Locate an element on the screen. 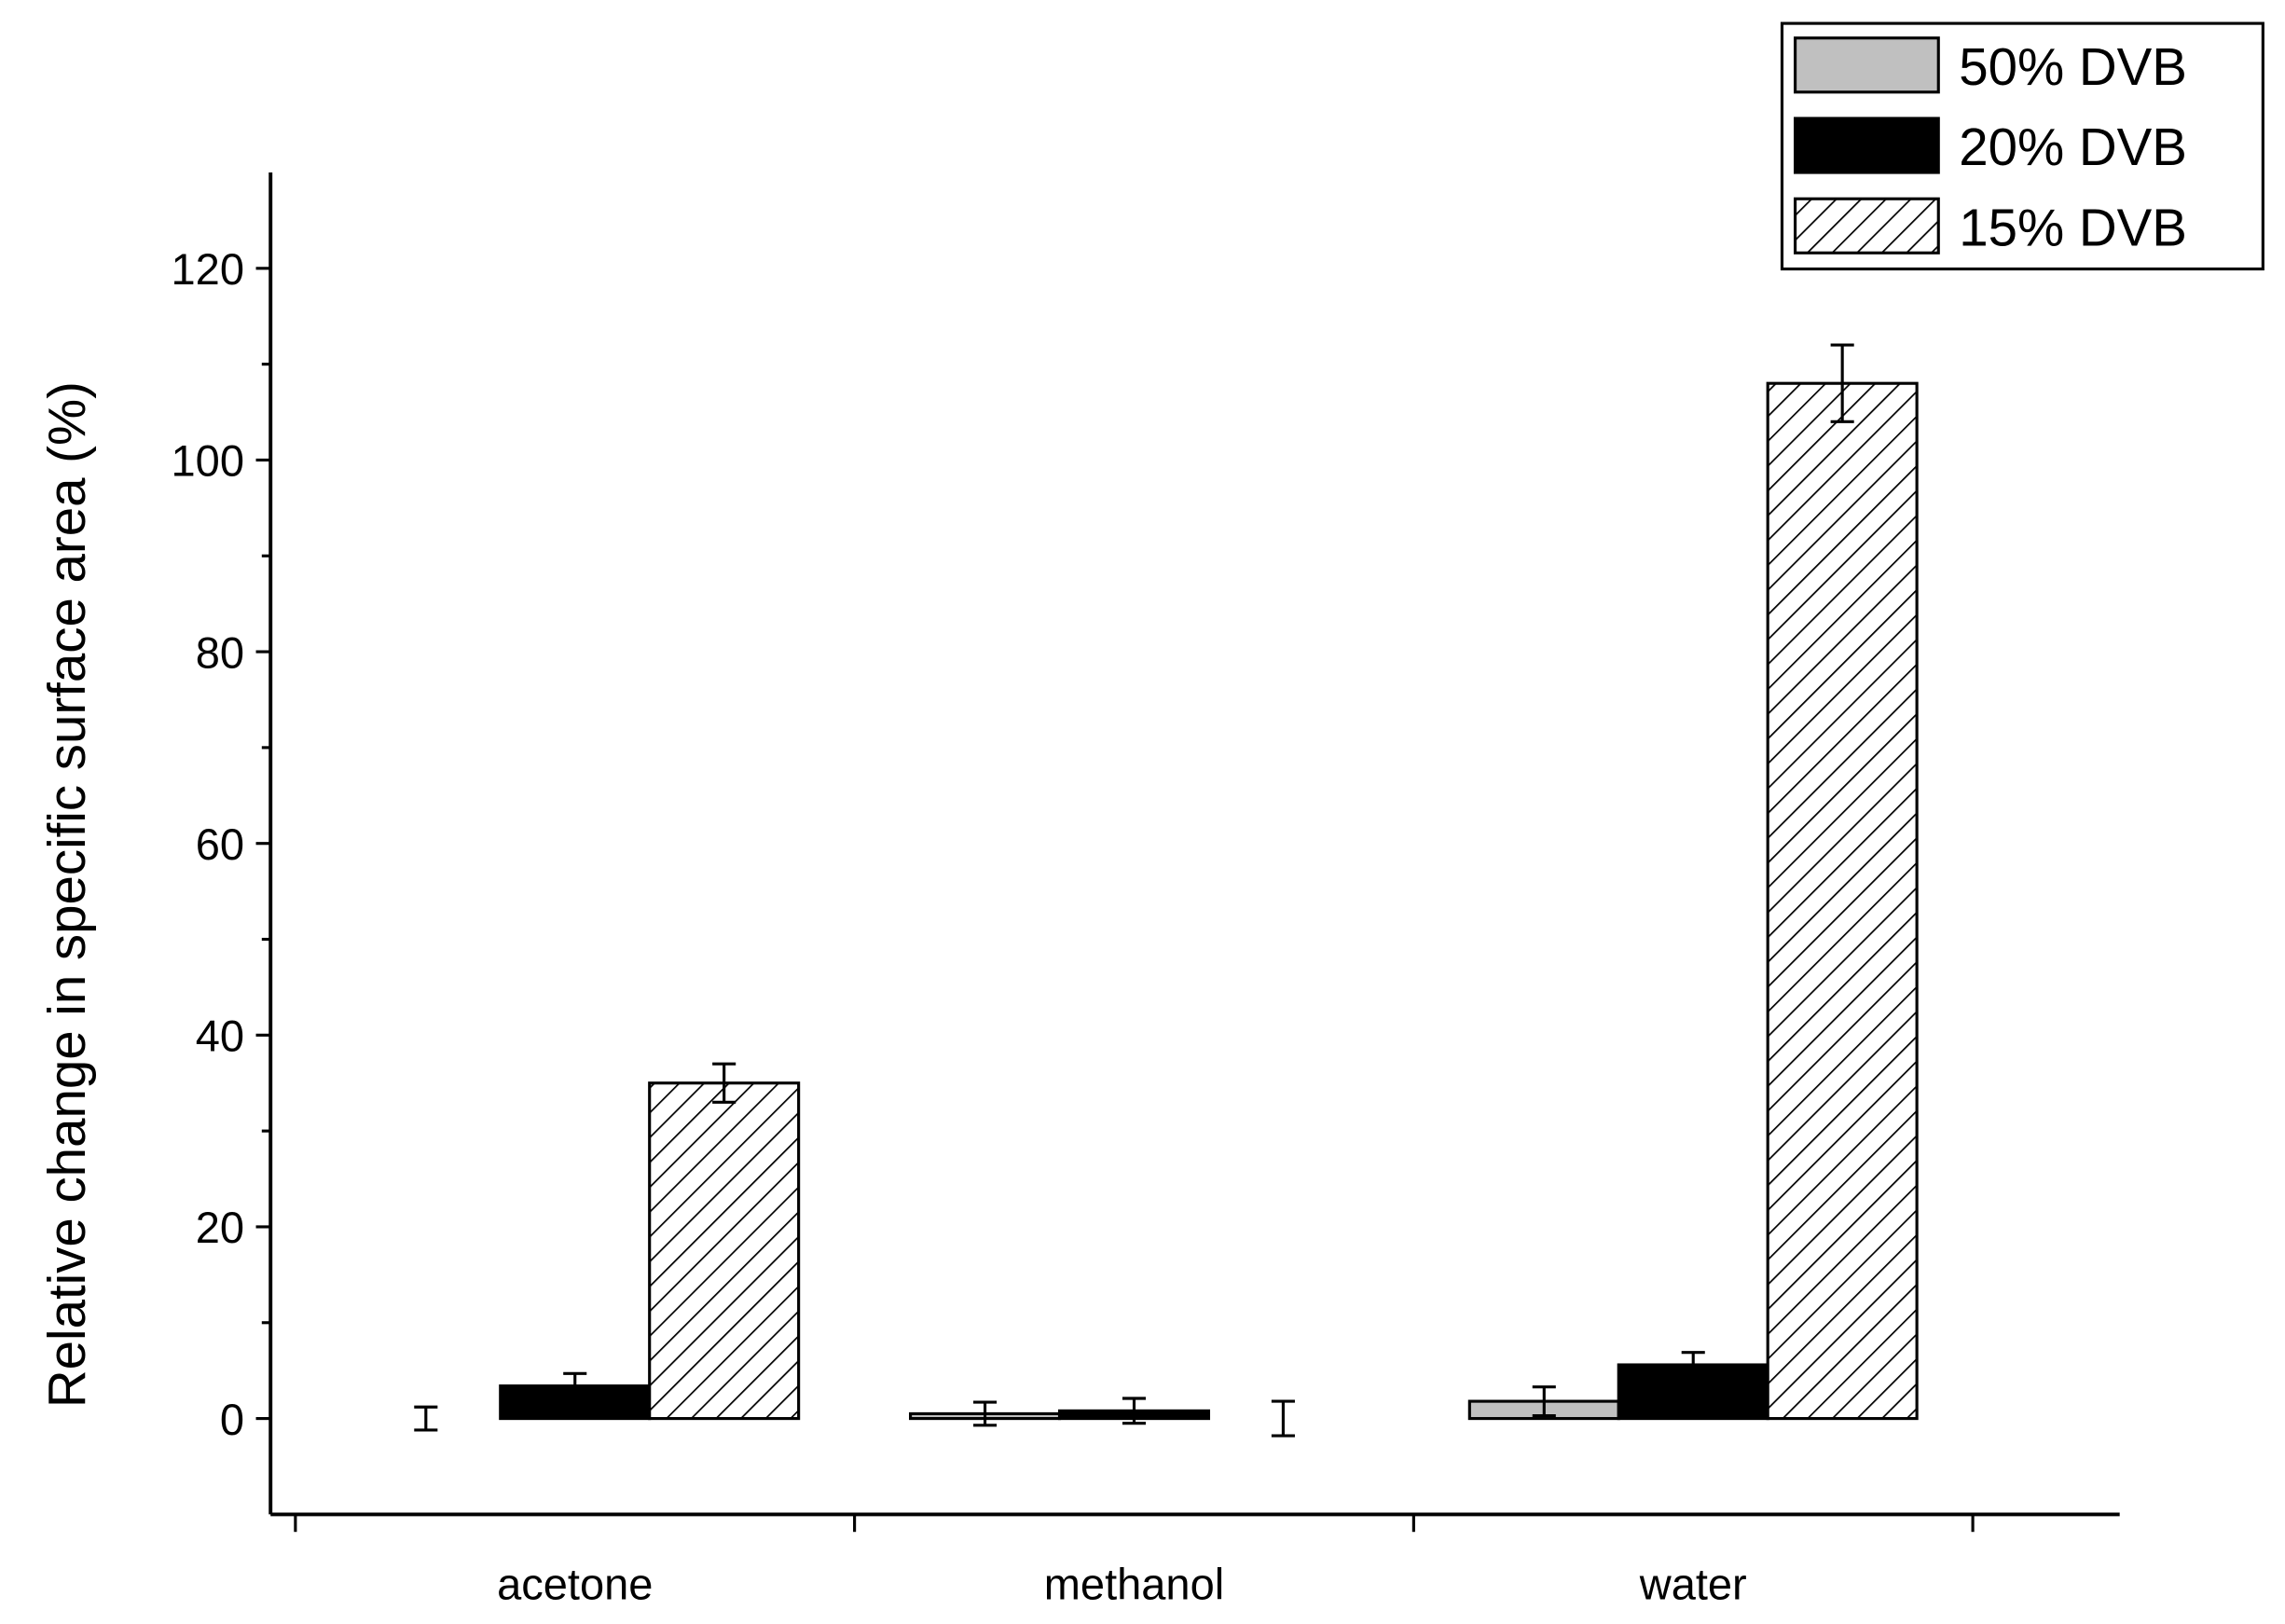  legend-label: 15% DVB is located at coordinates (2073, 227).